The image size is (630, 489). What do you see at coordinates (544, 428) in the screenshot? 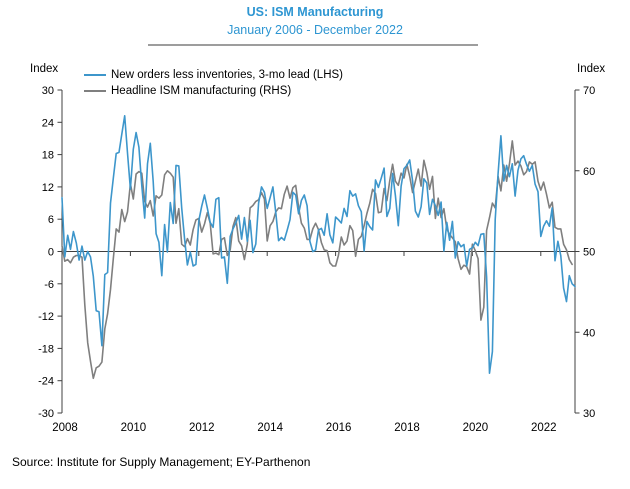
I see `x-axis-tick-label: 2022` at bounding box center [544, 428].